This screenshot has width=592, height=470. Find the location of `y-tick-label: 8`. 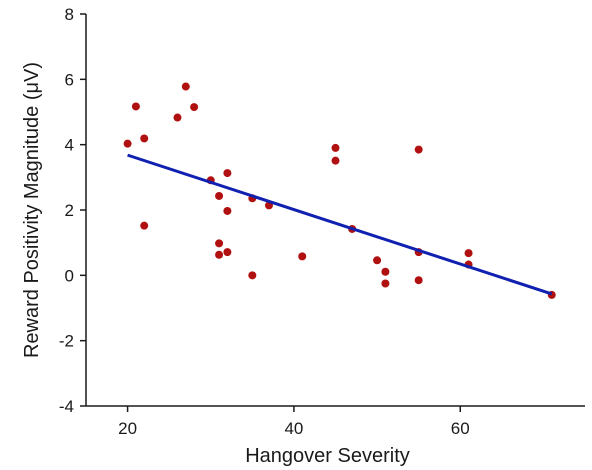

y-tick-label: 8 is located at coordinates (69, 14).